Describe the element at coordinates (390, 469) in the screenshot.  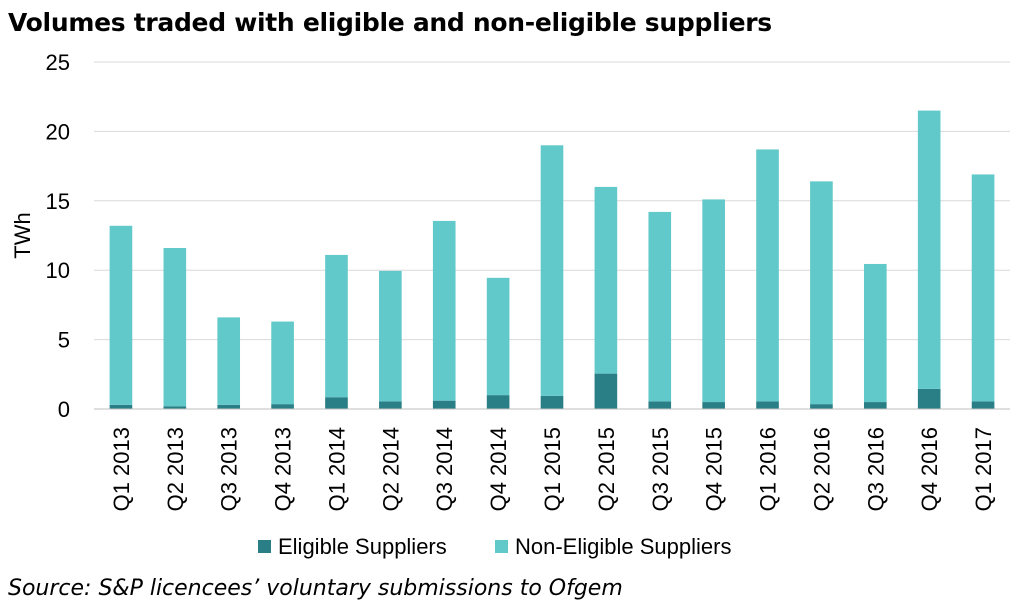
I see `x-tick-label: Q2 2014` at that location.